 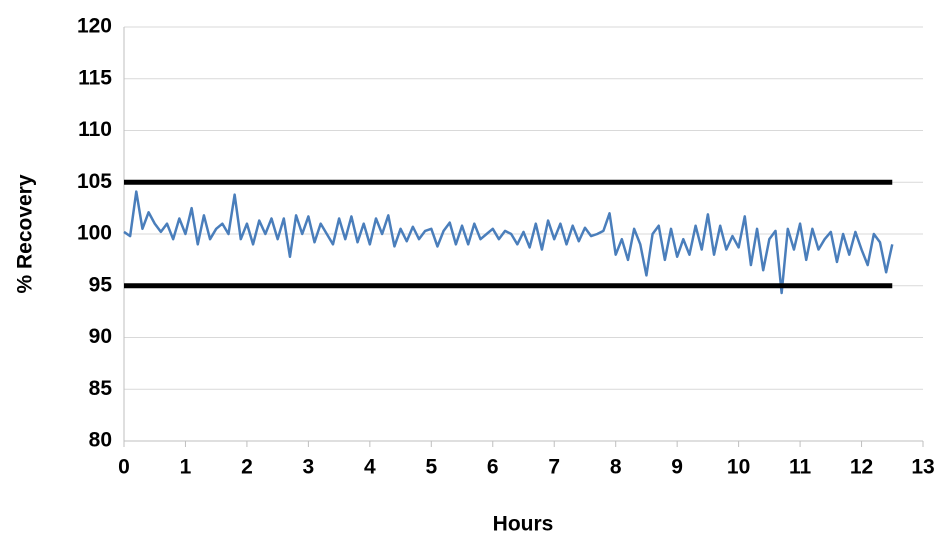 I want to click on x-tick-label: 3, so click(x=309, y=467).